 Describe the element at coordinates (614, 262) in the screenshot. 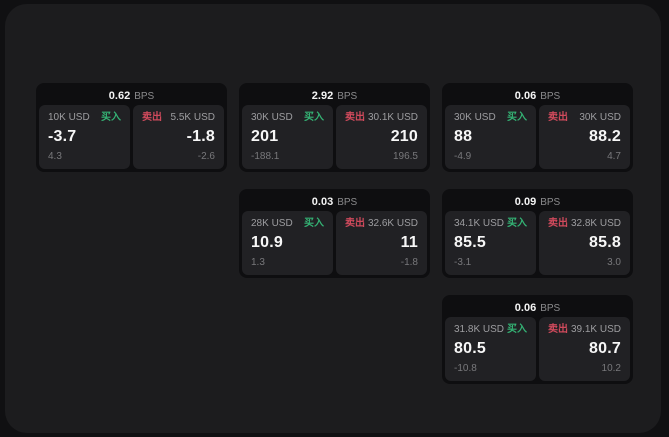

I see `sell-delta: 3.0` at that location.